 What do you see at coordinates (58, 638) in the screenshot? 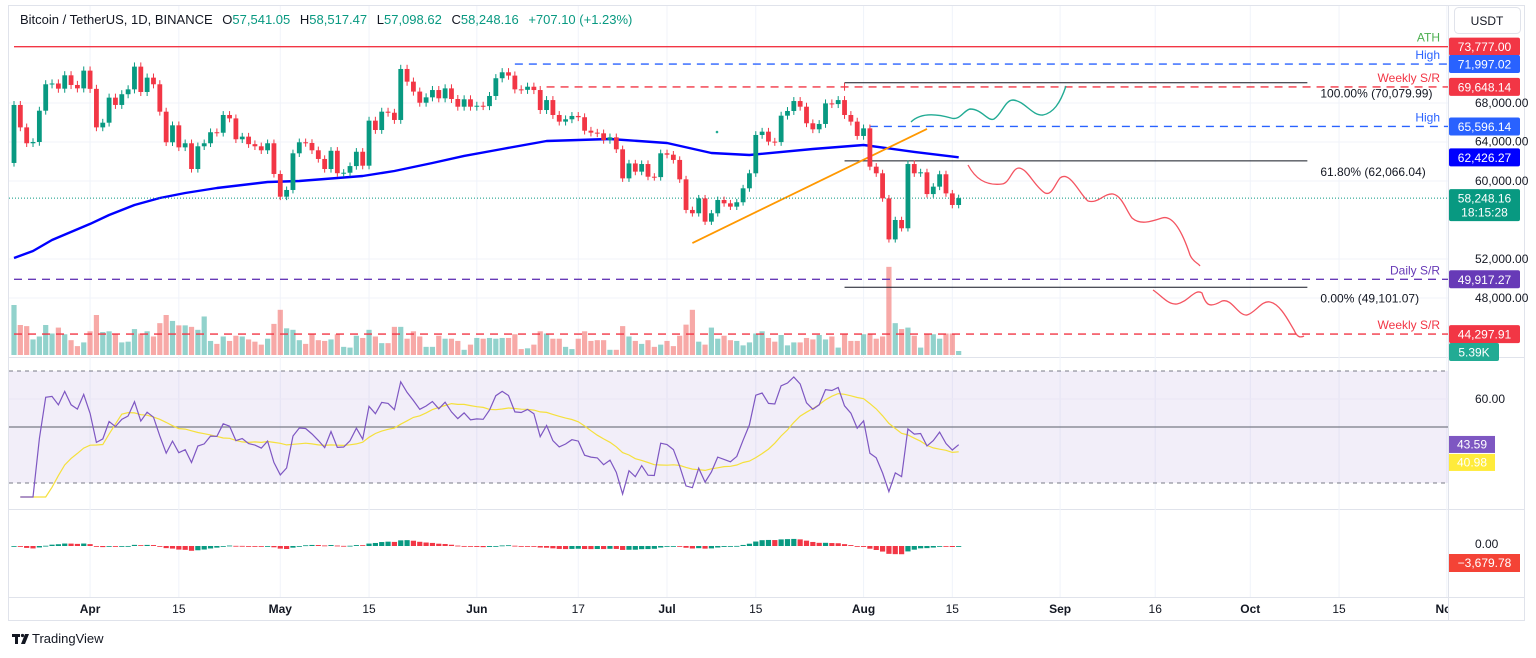
I see `tradingview-logo: TradingView` at bounding box center [58, 638].